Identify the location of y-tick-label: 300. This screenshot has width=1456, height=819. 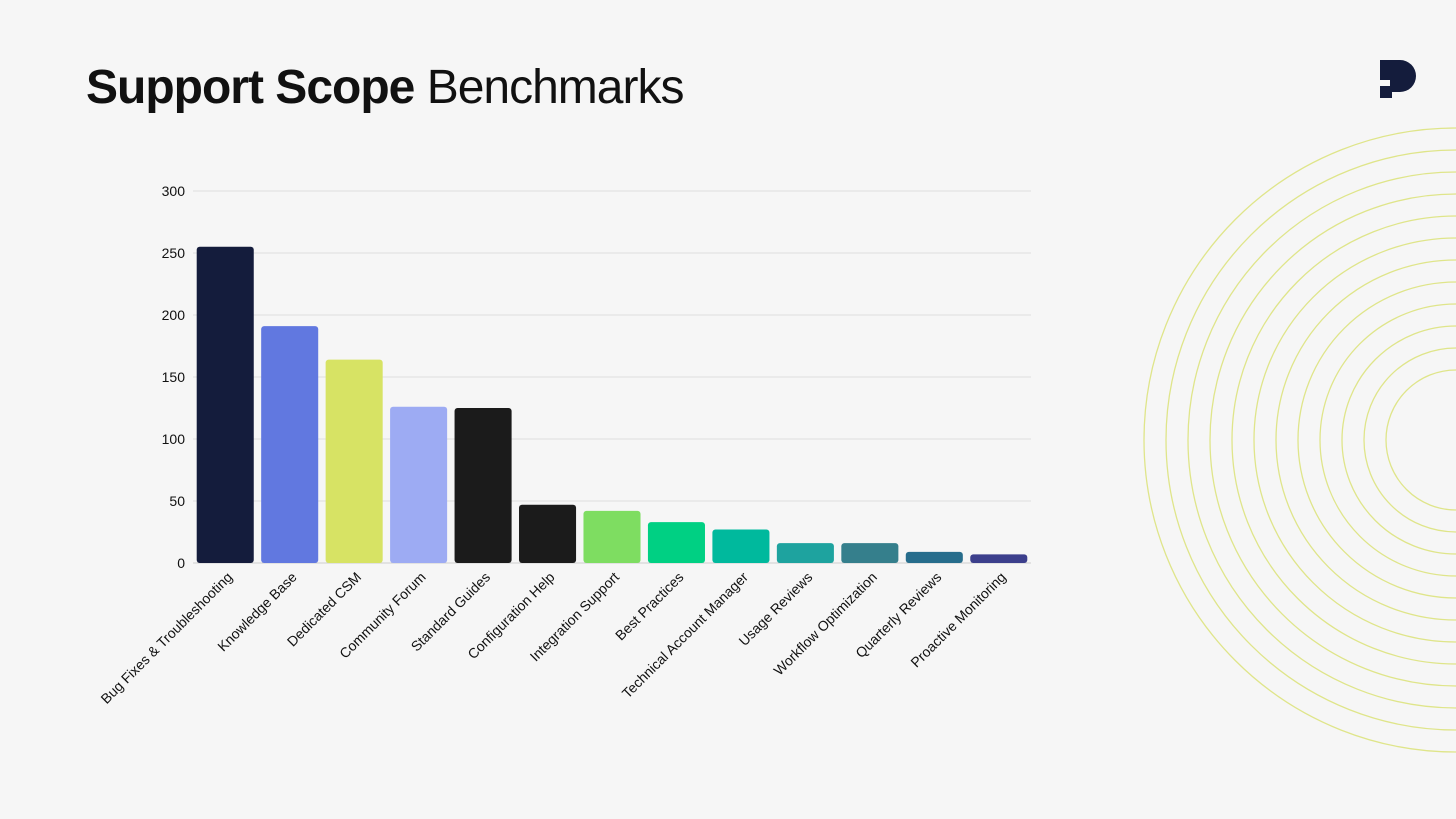
(174, 191).